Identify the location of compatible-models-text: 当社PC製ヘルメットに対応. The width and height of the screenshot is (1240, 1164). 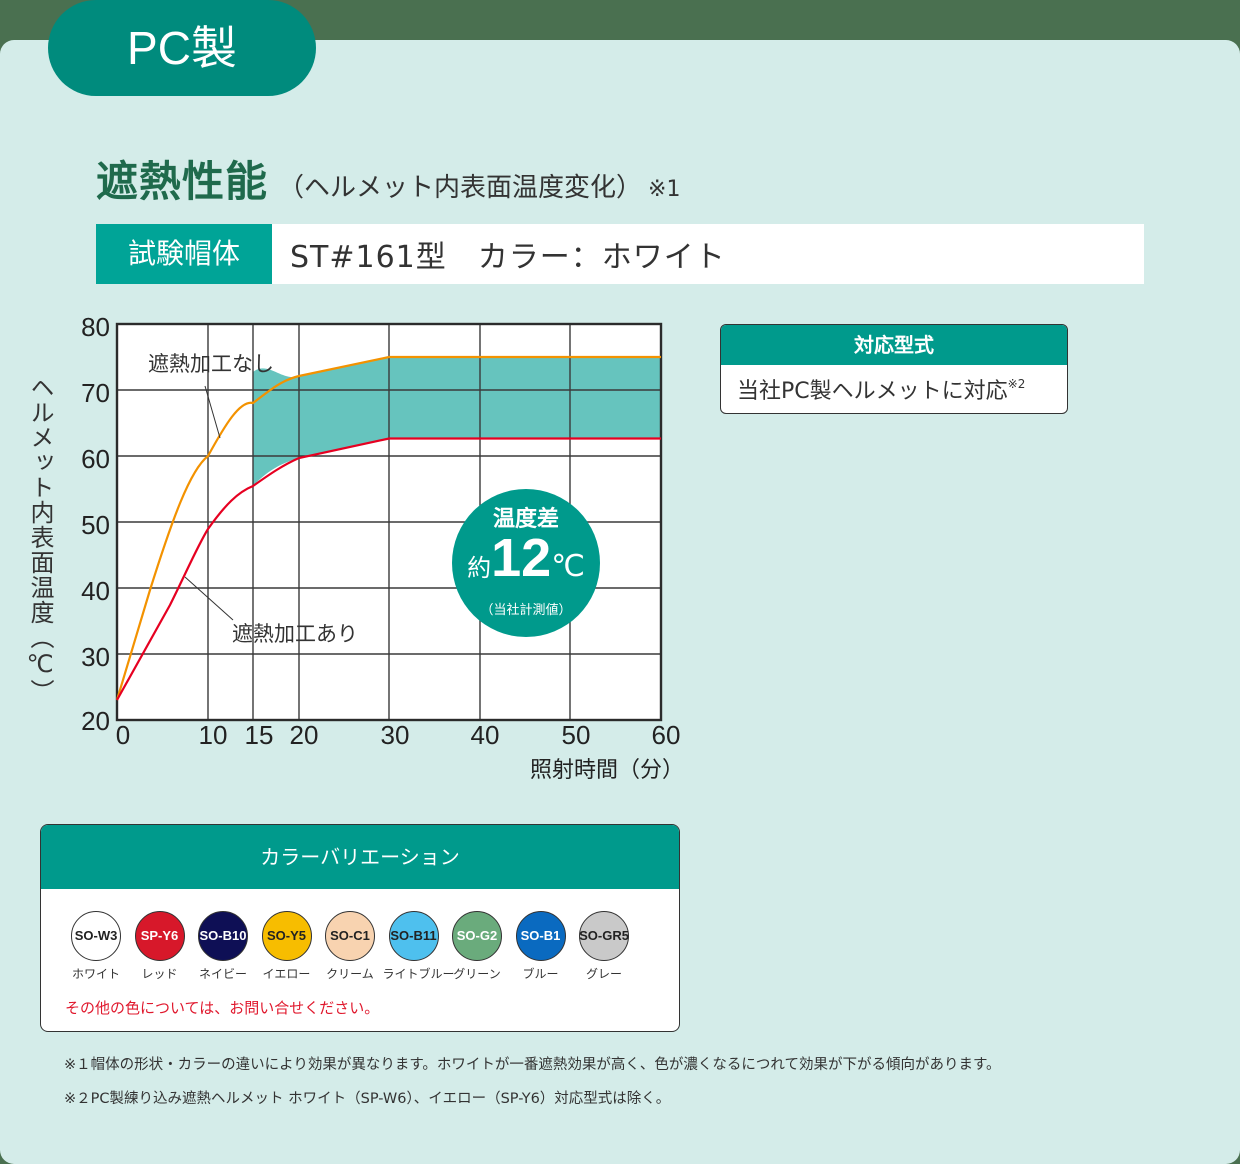
(872, 391).